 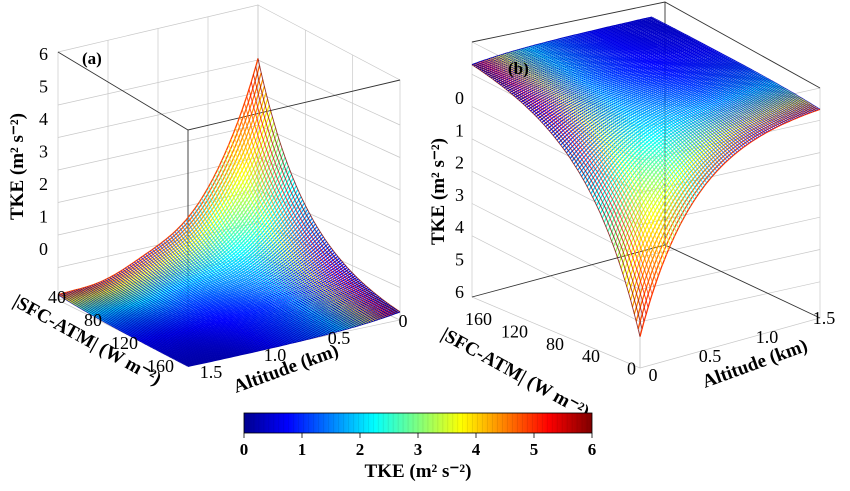 What do you see at coordinates (438, 191) in the screenshot?
I see `panel-b-z-label: TKE (m² s⁻²)` at bounding box center [438, 191].